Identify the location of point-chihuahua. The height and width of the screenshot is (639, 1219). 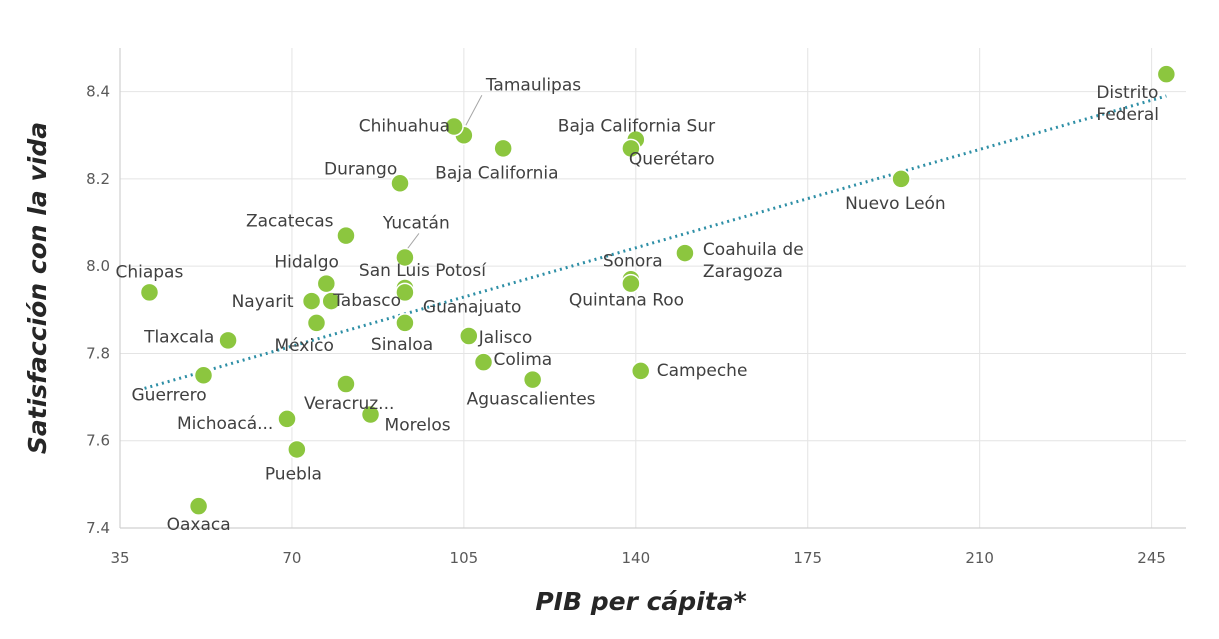
(454, 126).